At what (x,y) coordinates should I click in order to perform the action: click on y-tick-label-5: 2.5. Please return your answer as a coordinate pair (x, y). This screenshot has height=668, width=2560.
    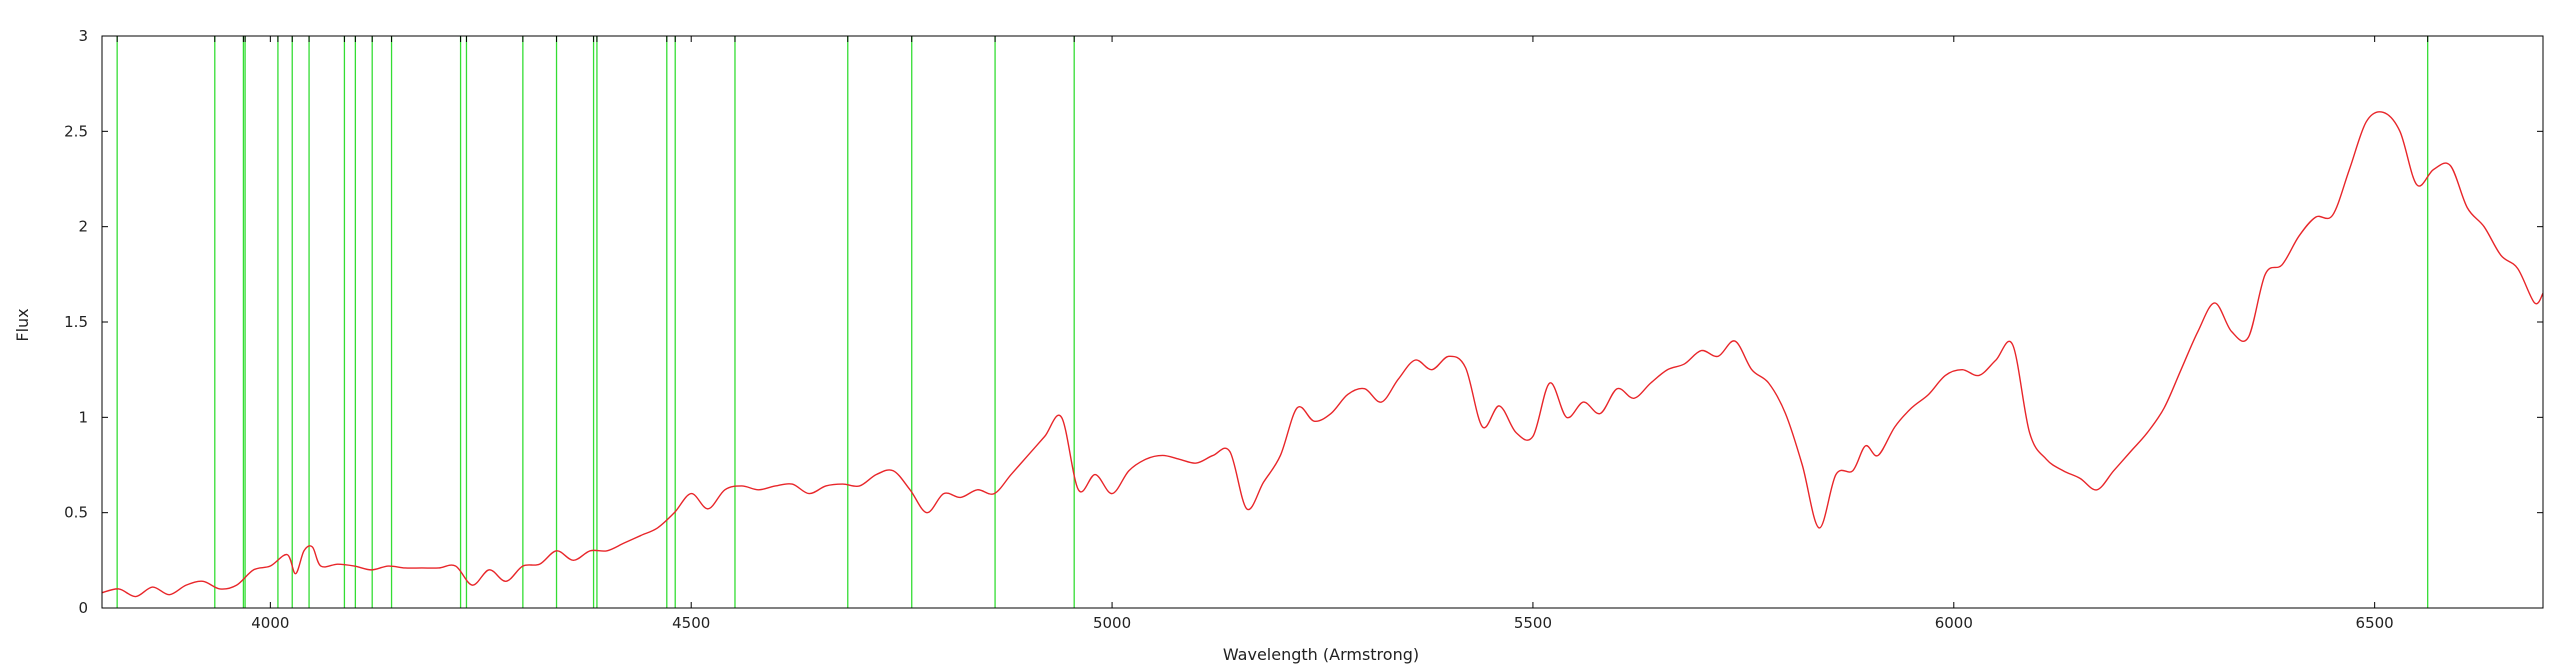
    Looking at the image, I should click on (76, 131).